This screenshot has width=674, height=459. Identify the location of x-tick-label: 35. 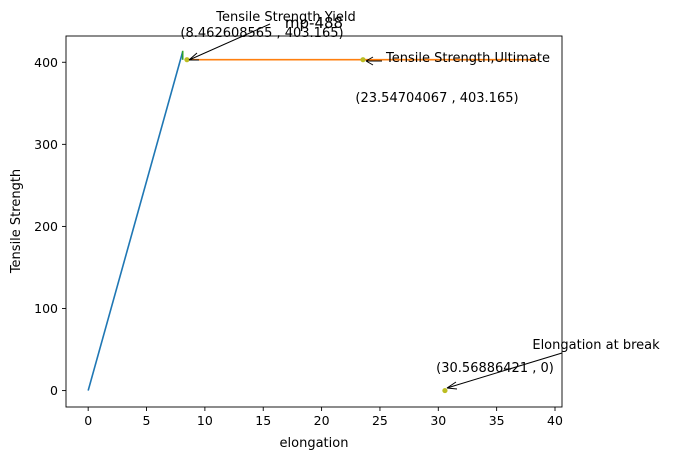
(497, 420).